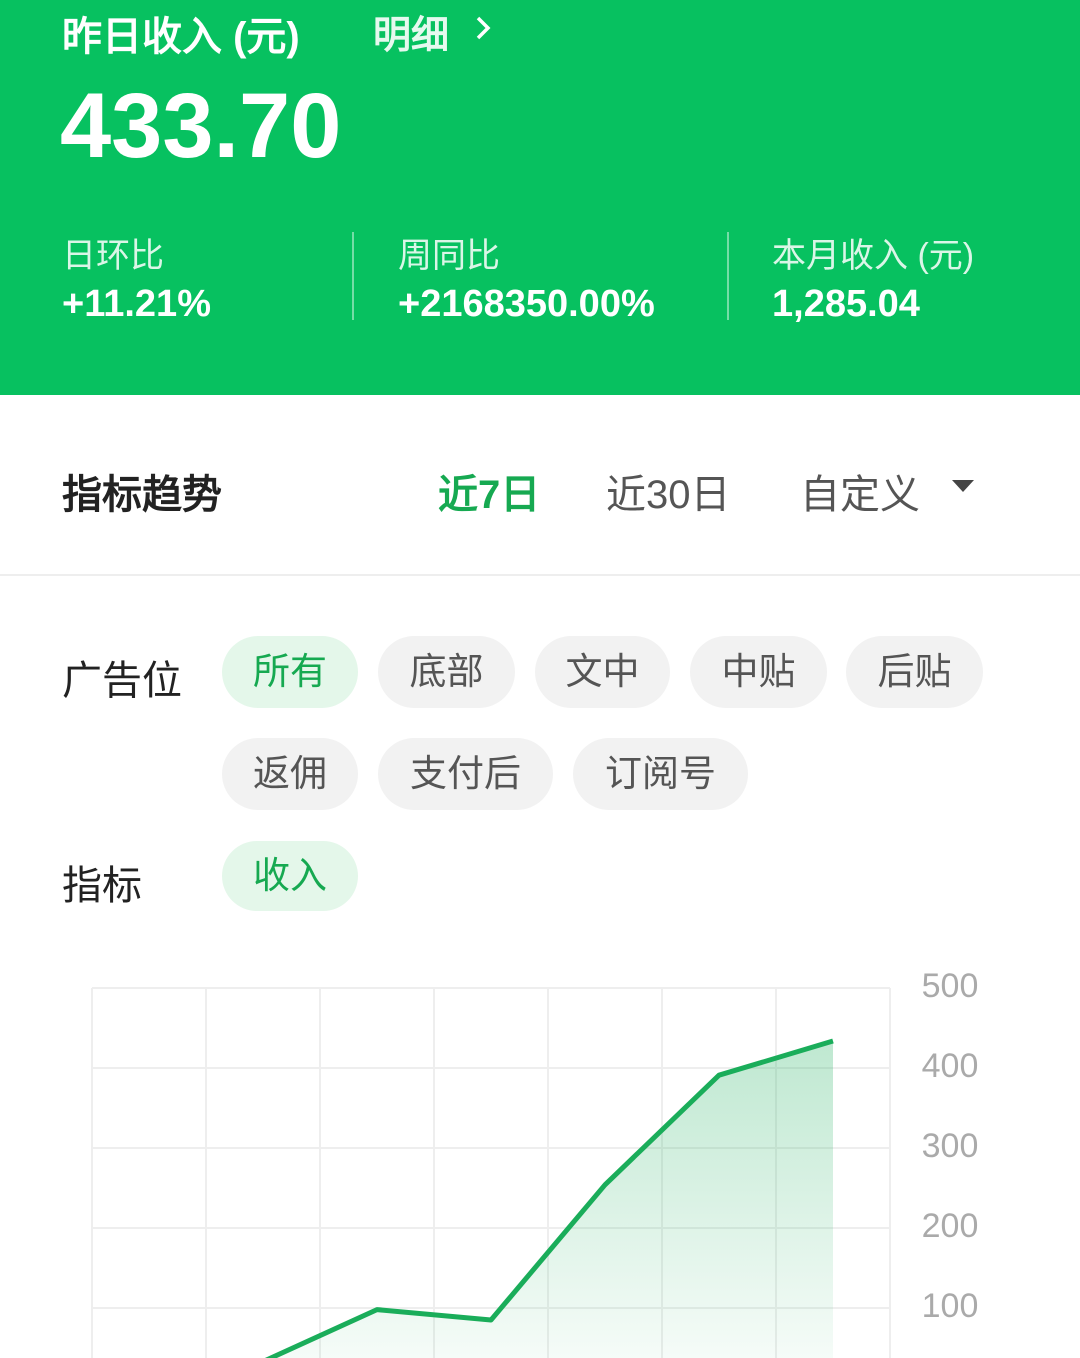 The image size is (1080, 1358). What do you see at coordinates (950, 986) in the screenshot?
I see `y-tick-label: 500` at bounding box center [950, 986].